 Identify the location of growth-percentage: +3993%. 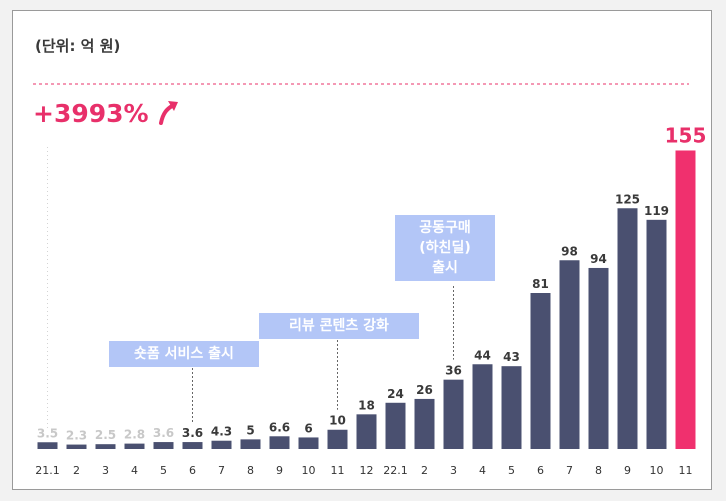
(91, 113).